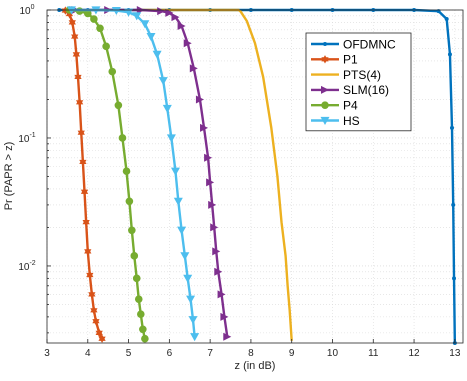  I want to click on y-tick-label: 10⁻¹, so click(26, 138).